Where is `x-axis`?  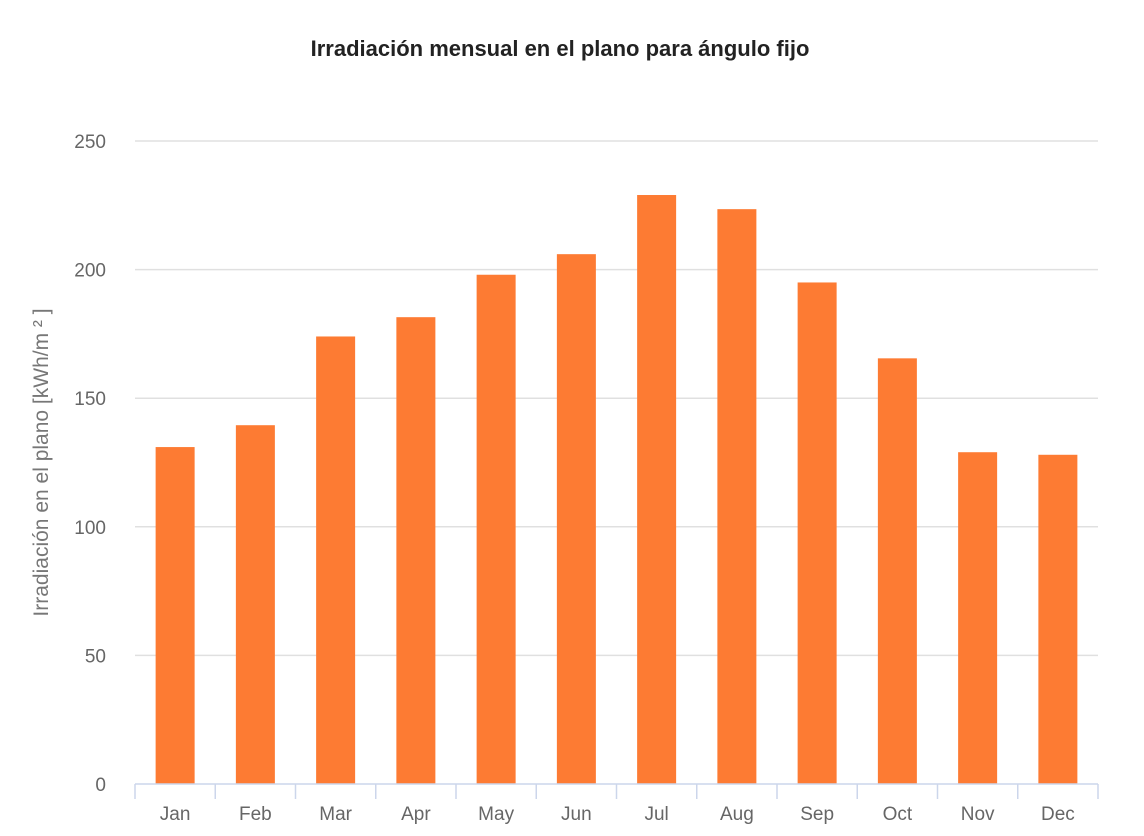
x-axis is located at coordinates (616, 791).